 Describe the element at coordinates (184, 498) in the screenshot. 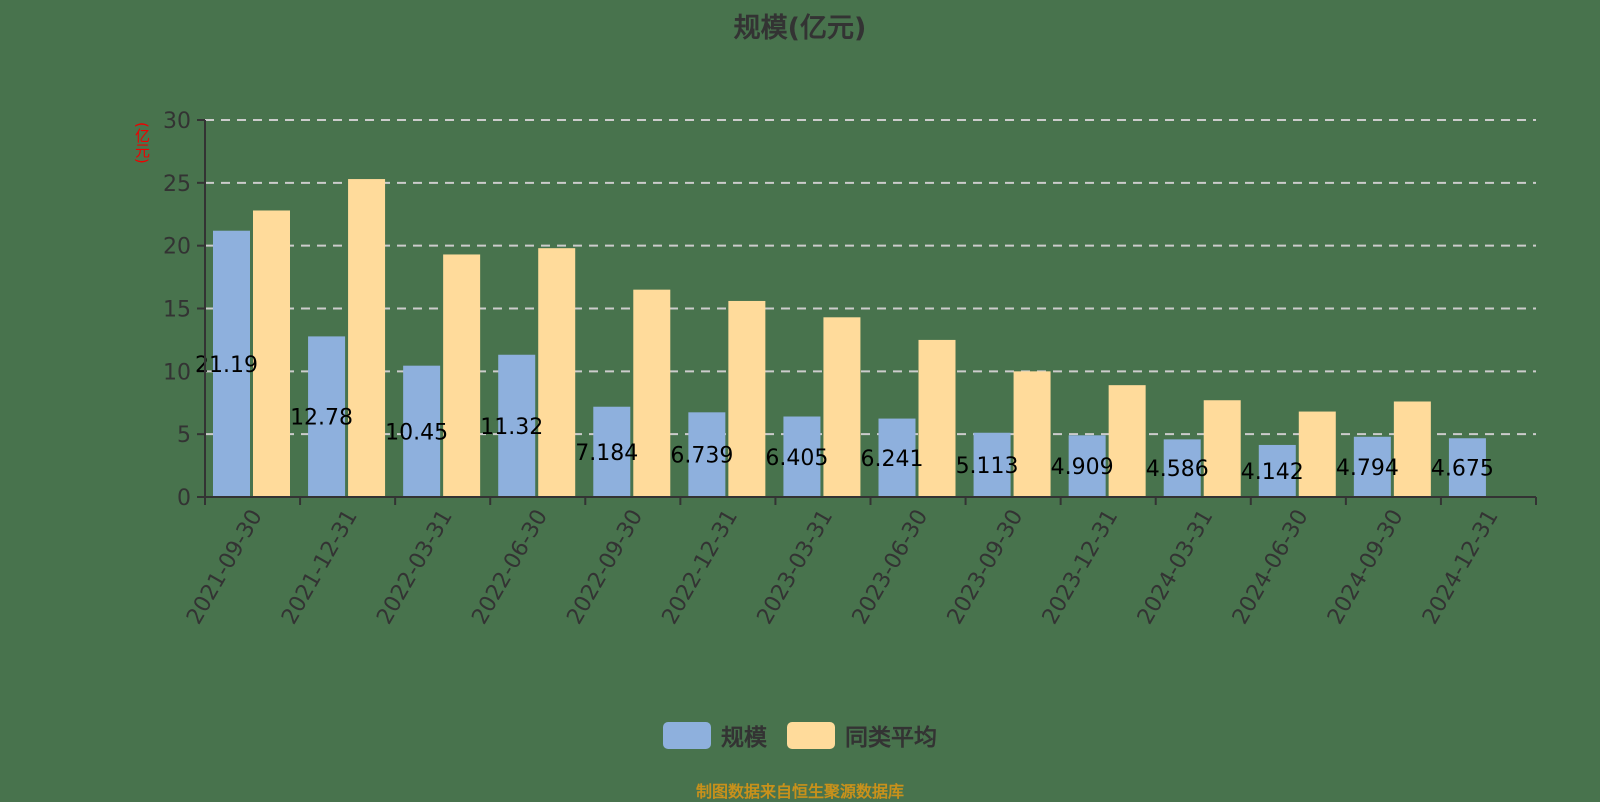

I see `y-tick-label: 0` at that location.